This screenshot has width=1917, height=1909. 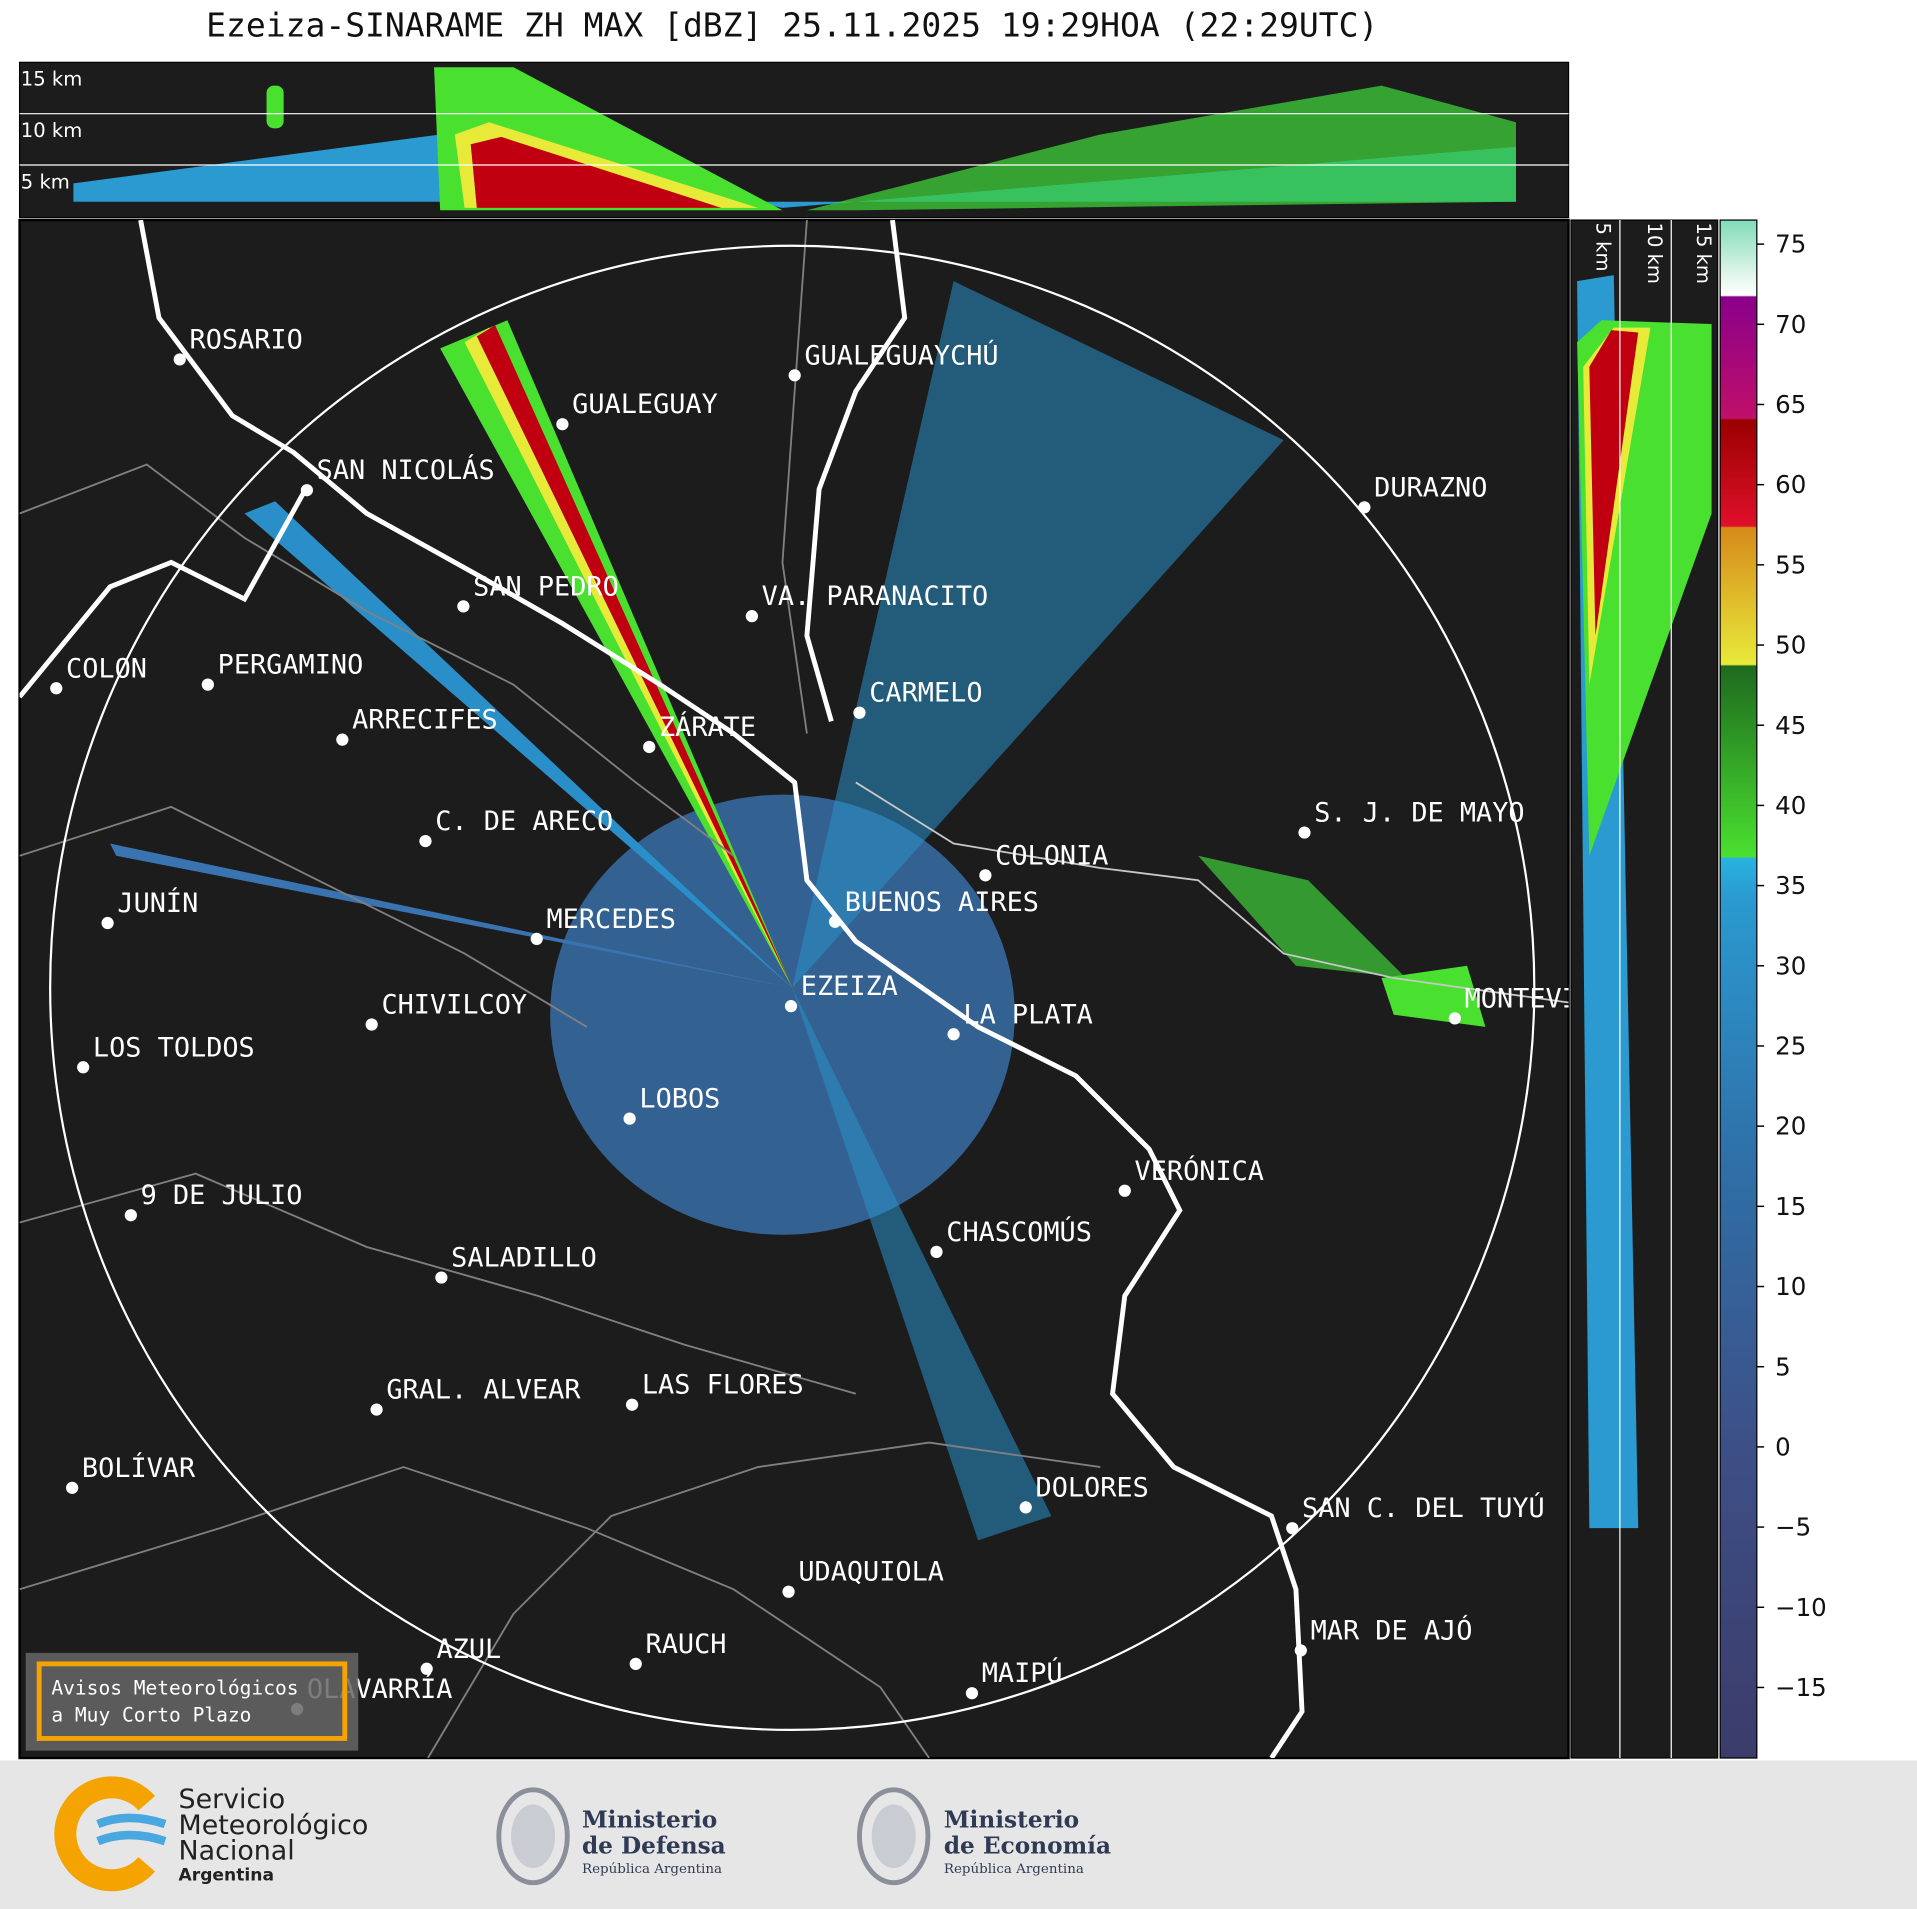 What do you see at coordinates (1419, 813) in the screenshot?
I see `city-label: S. J. DE MAYO` at bounding box center [1419, 813].